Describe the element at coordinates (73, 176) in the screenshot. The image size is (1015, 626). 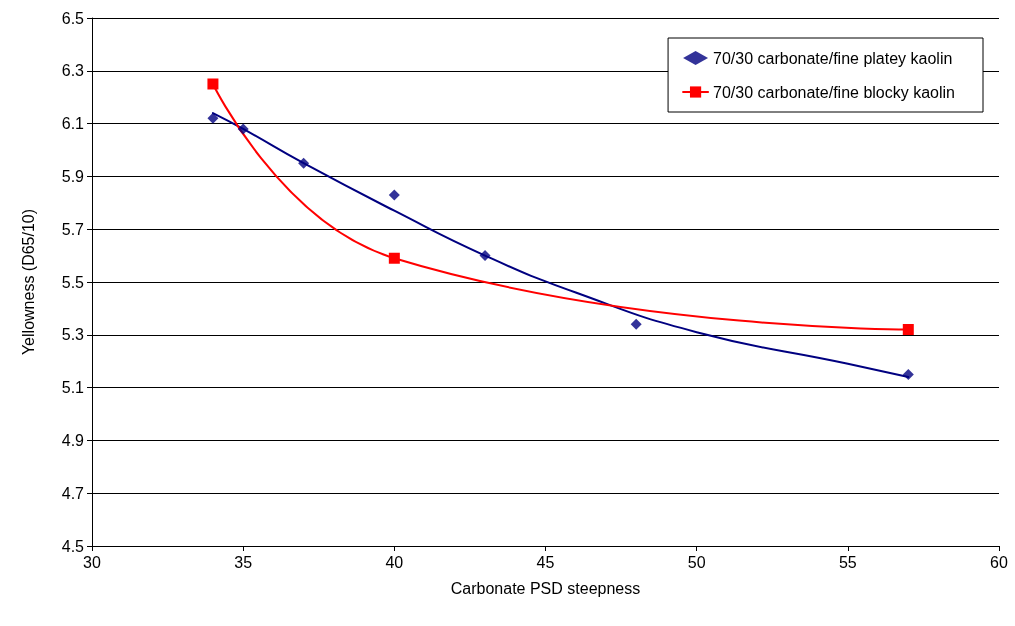
I see `y-tick-label: 5.9` at that location.